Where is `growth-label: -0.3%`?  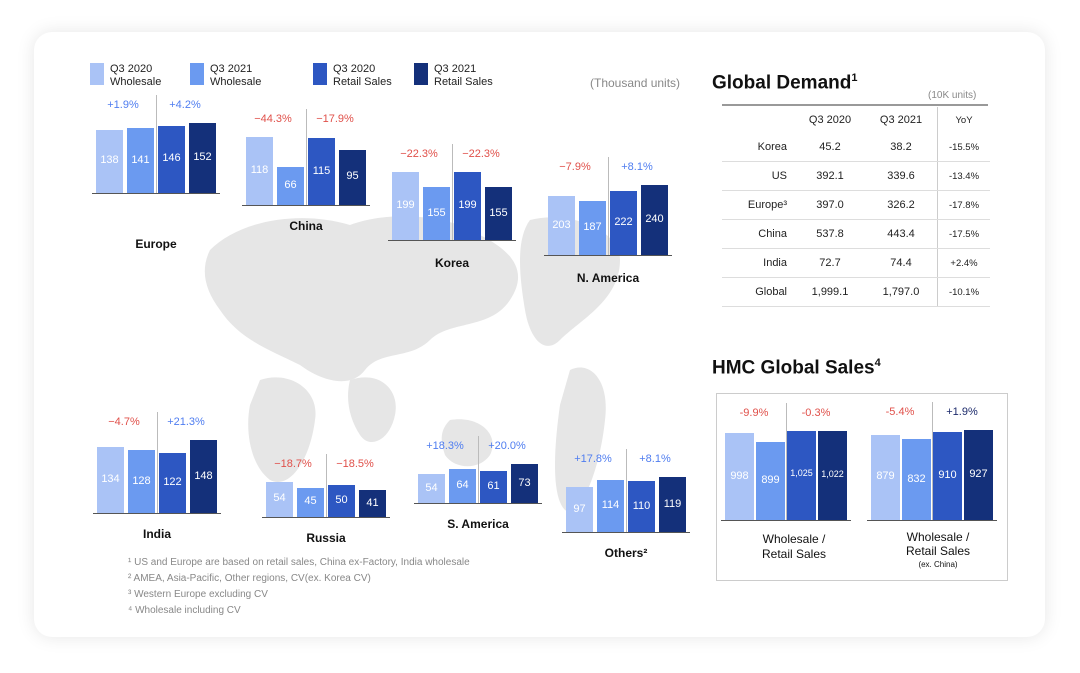 growth-label: -0.3% is located at coordinates (816, 412).